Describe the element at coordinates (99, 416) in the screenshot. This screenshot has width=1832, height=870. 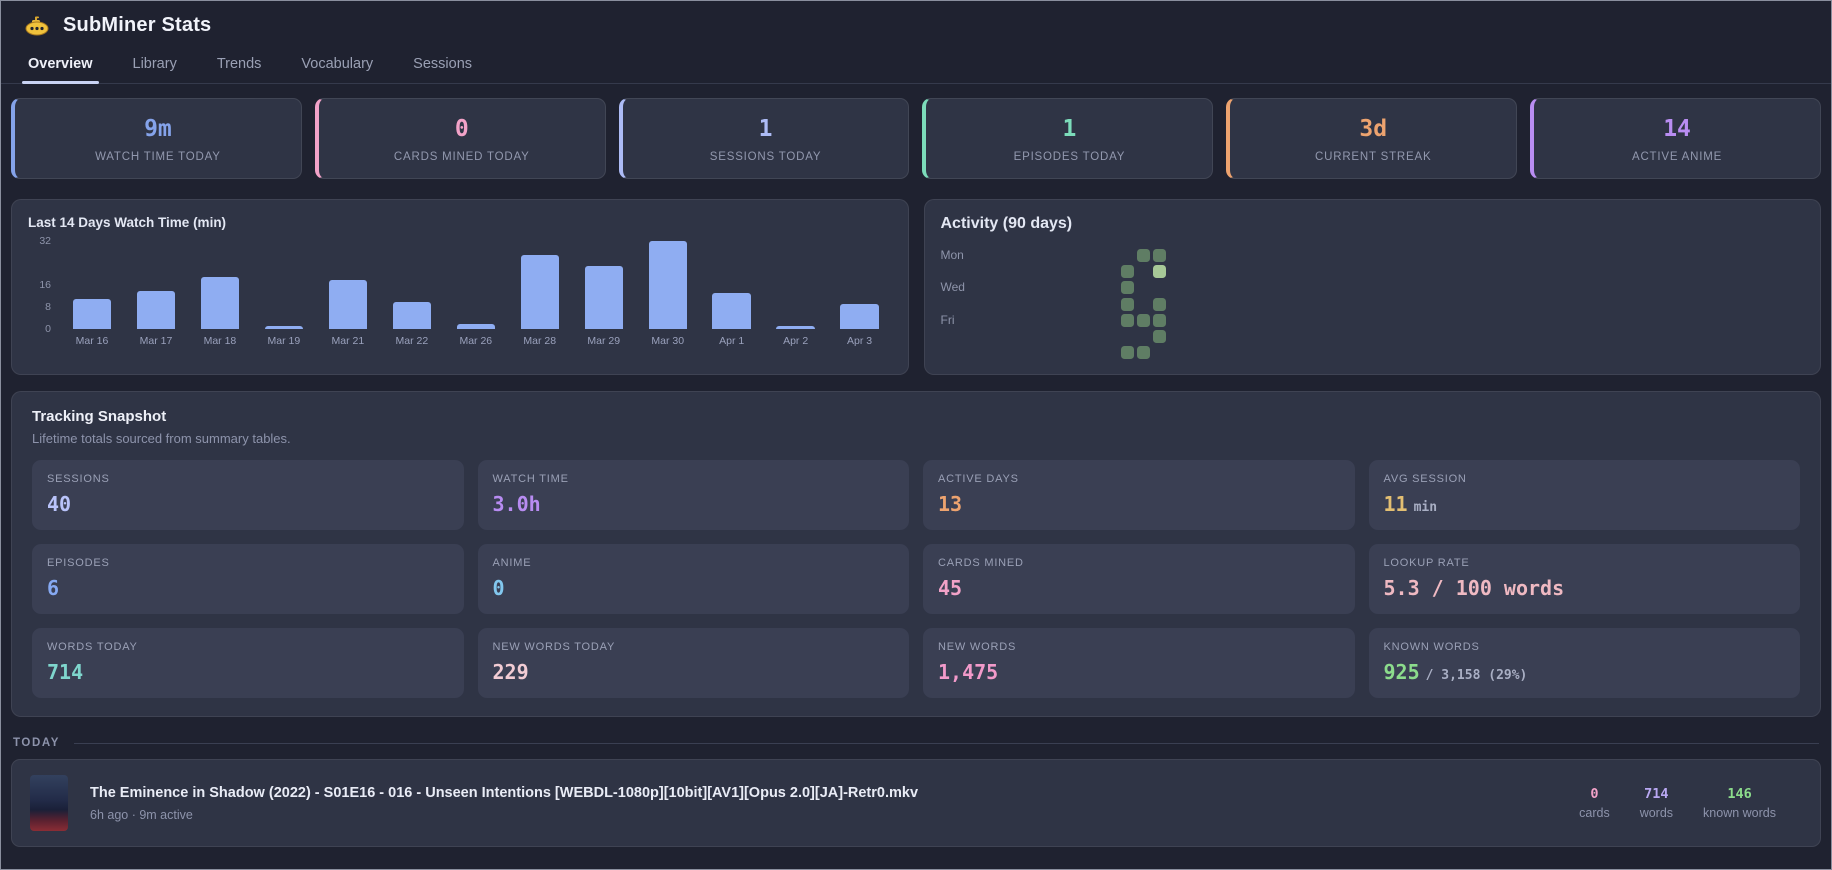
I see `snapshot-title: Tracking Snapshot` at that location.